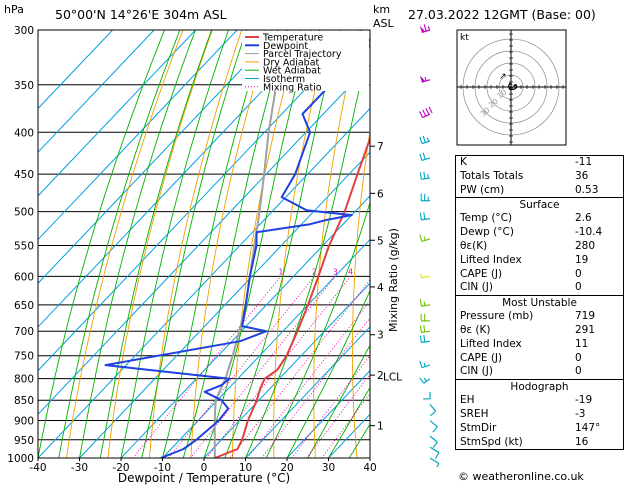 The image size is (629, 486). I want to click on unstable-row: Pressure (mb) 719, so click(539, 317).